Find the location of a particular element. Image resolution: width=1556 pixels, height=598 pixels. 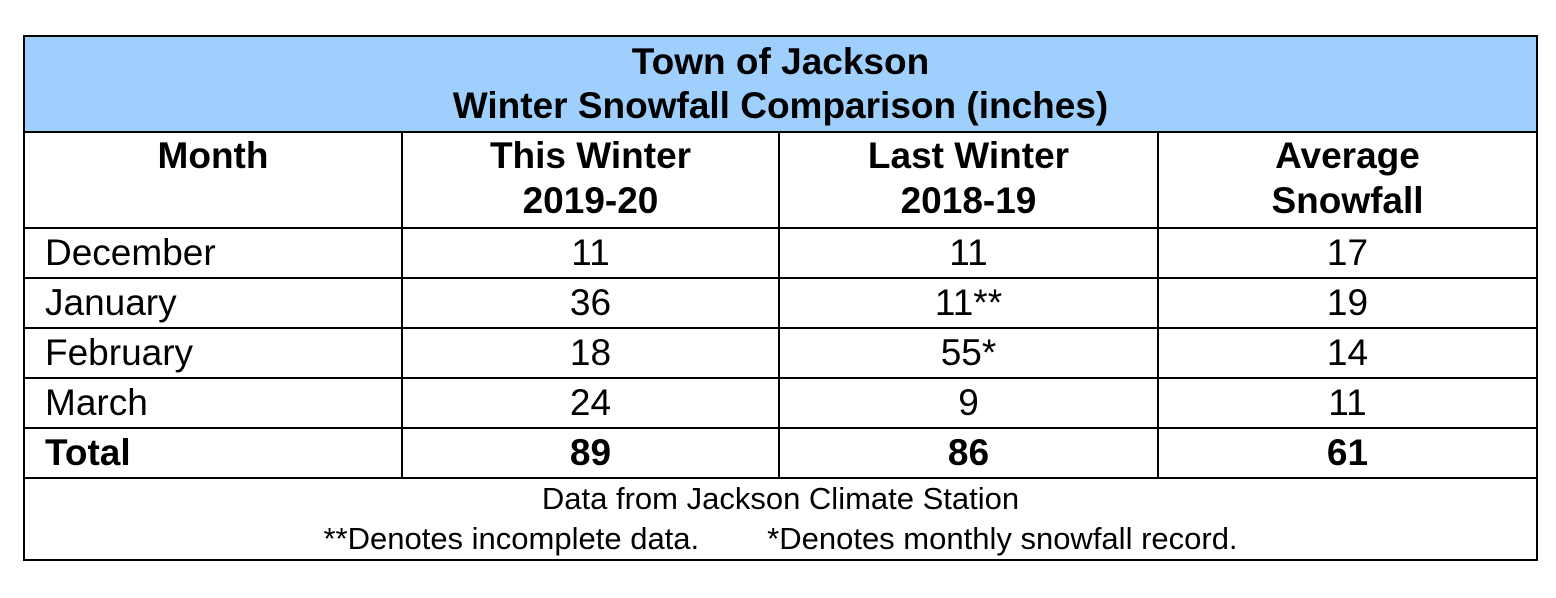

cell-total: 61 is located at coordinates (1347, 453).